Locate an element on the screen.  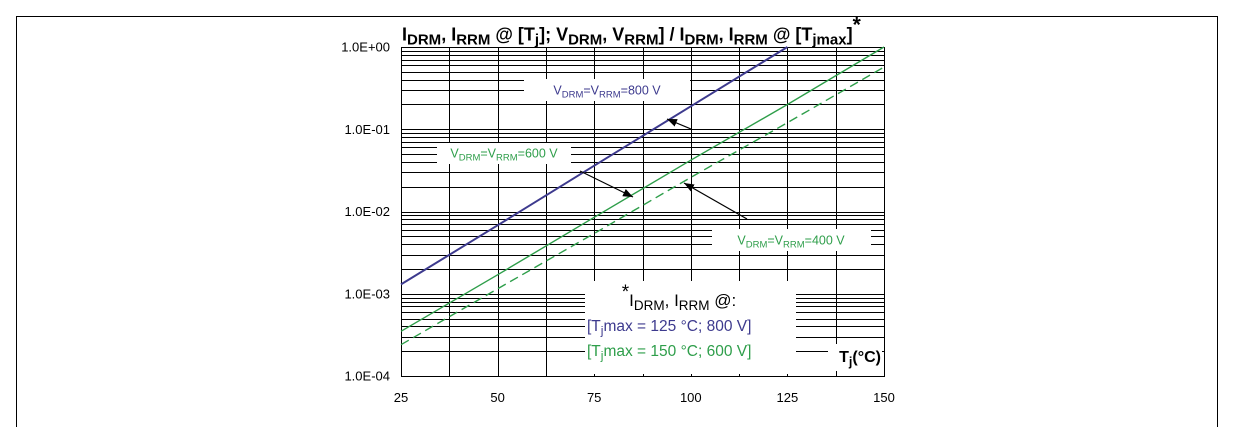
note-line-text: max = 125 °C; 800 V] is located at coordinates (677, 326).